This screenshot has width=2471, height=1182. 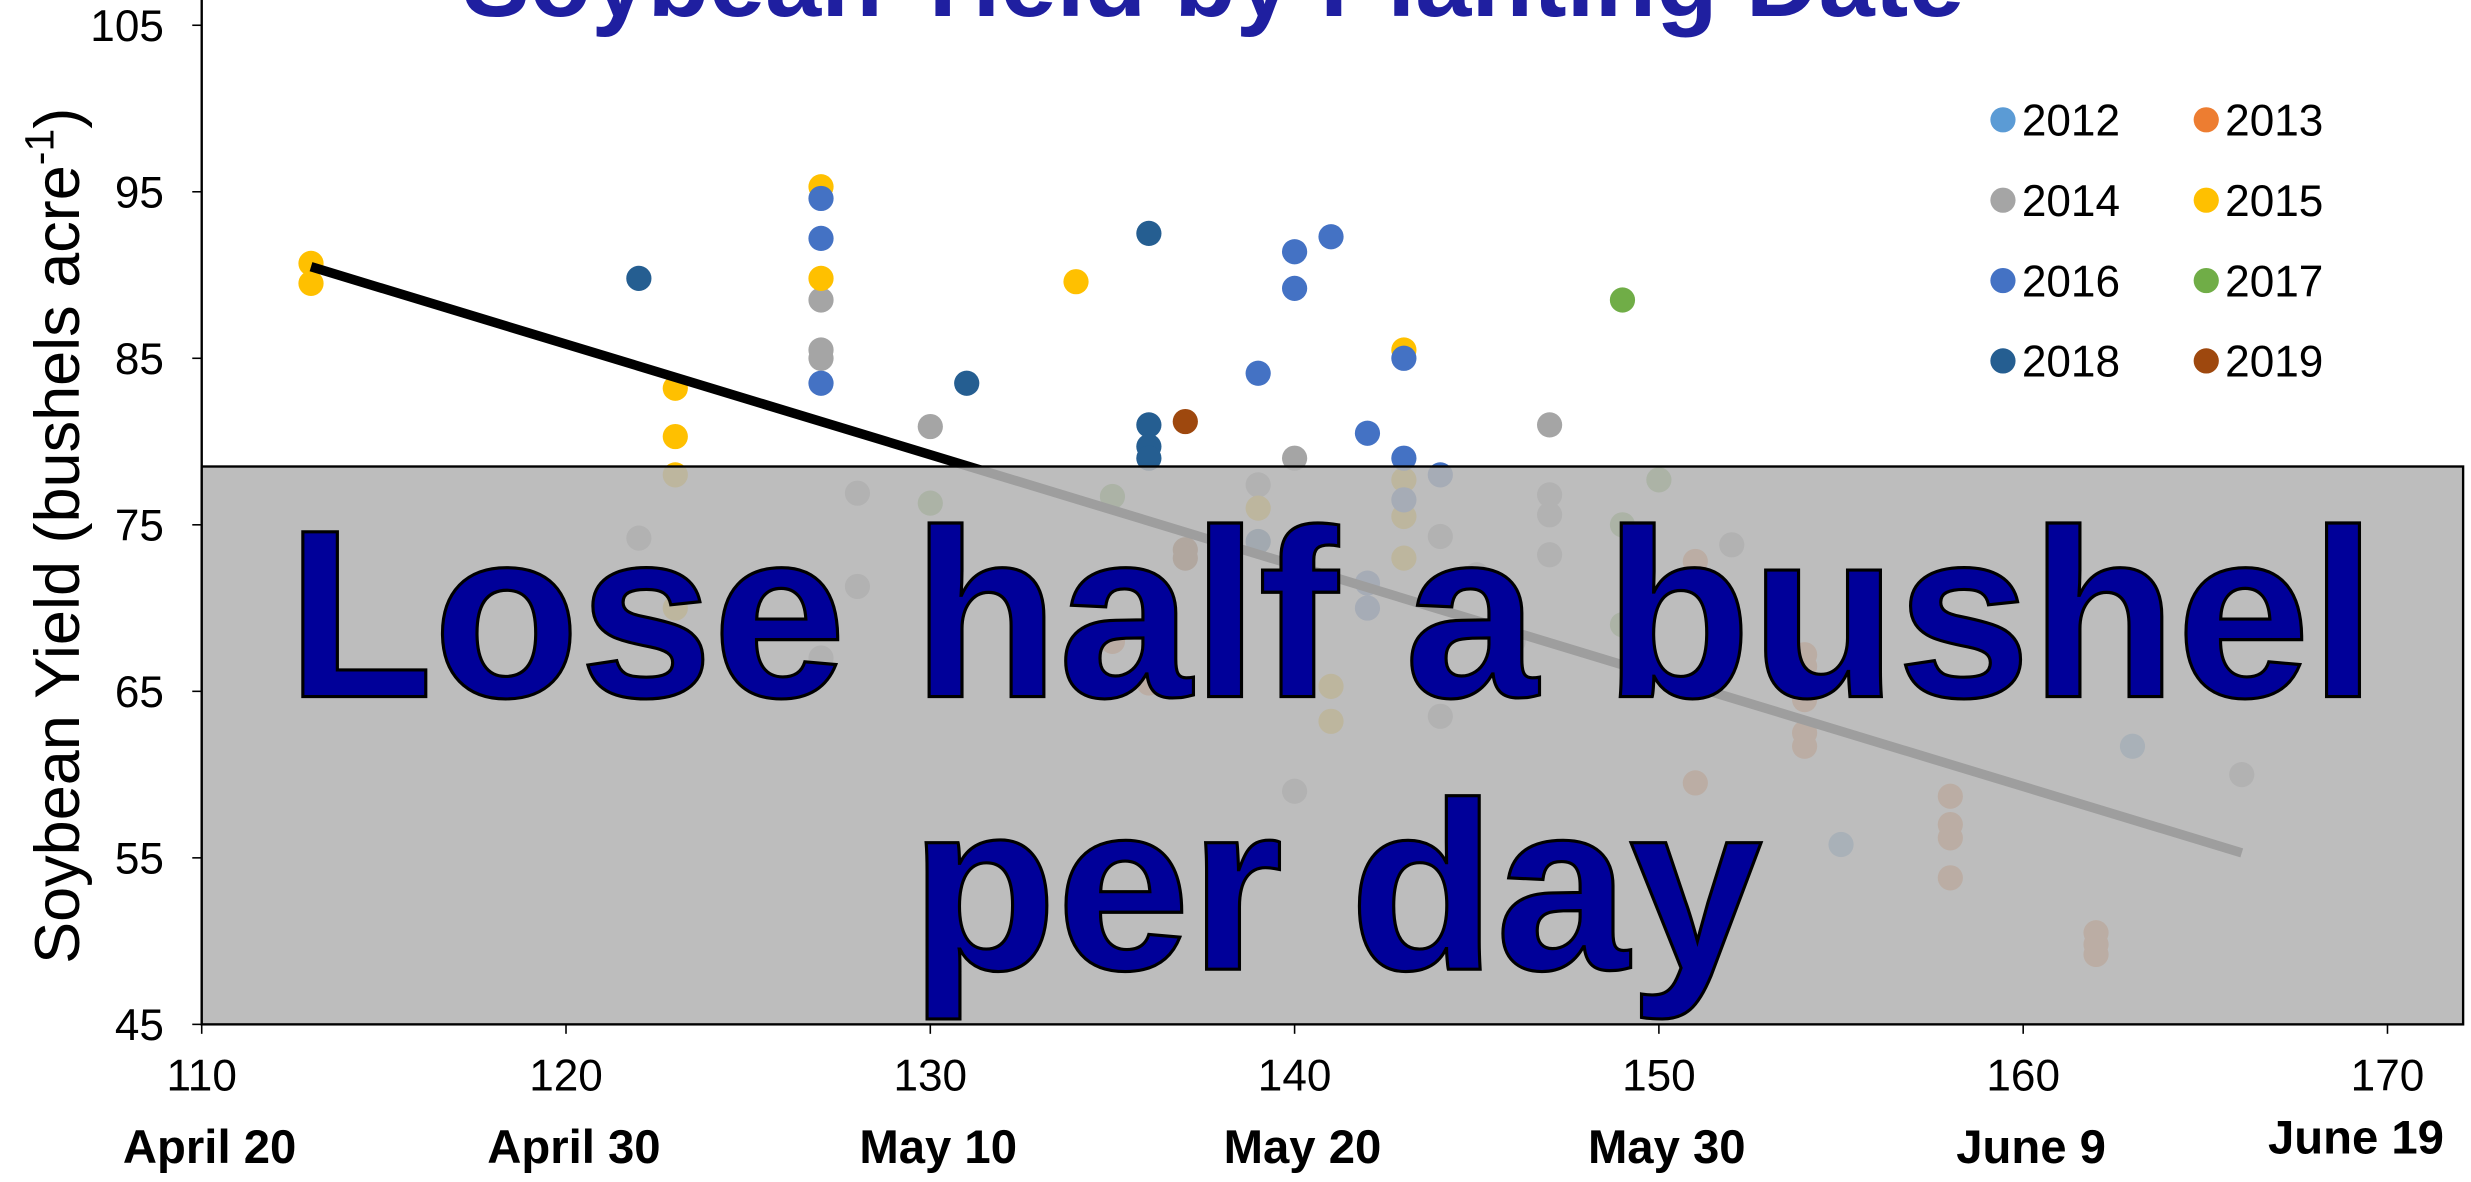 What do you see at coordinates (2071, 362) in the screenshot?
I see `legend-label: 2018` at bounding box center [2071, 362].